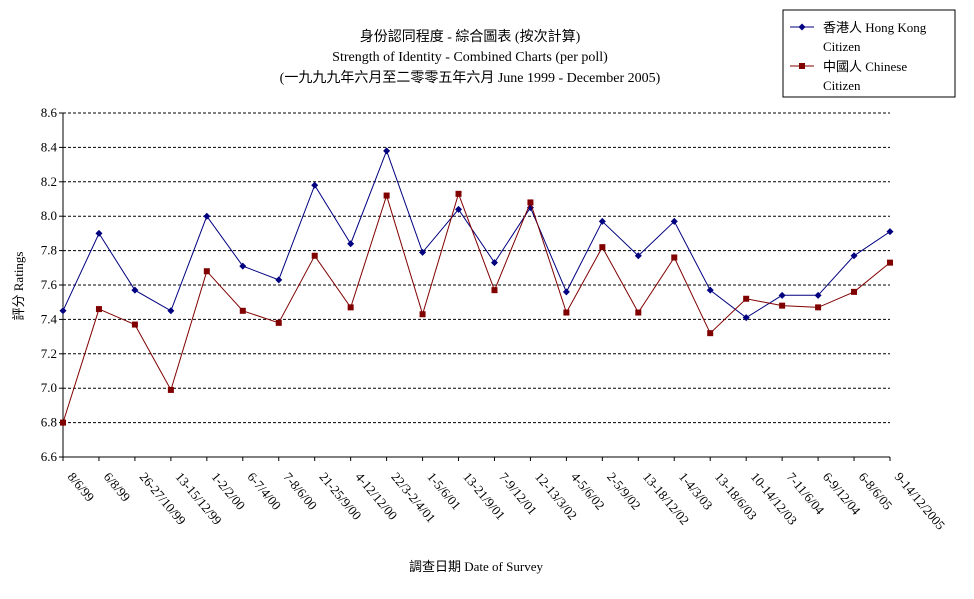 Image resolution: width=974 pixels, height=599 pixels. Describe the element at coordinates (49, 181) in the screenshot. I see `y-tick-label: 8.2` at that location.